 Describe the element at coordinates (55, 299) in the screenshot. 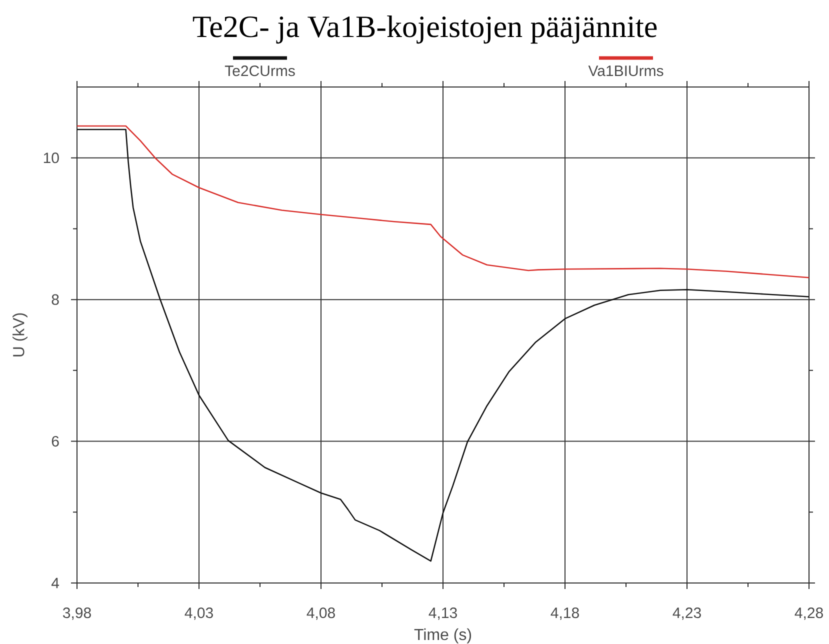

I see `y-tick-label: 8` at that location.